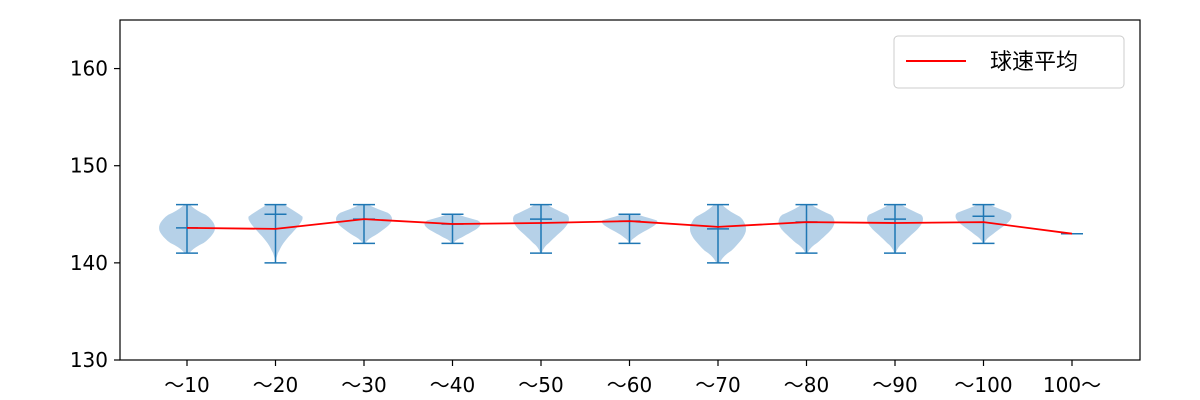  What do you see at coordinates (1072, 385) in the screenshot?
I see `x-tick-label: 100〜` at bounding box center [1072, 385].